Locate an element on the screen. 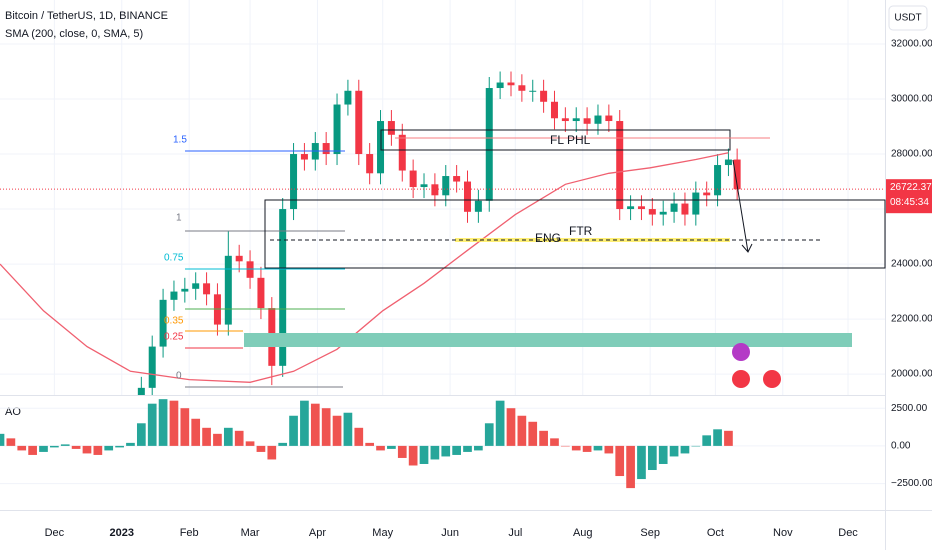 Image resolution: width=932 pixels, height=550 pixels. fib-label: 0.35 is located at coordinates (174, 321).